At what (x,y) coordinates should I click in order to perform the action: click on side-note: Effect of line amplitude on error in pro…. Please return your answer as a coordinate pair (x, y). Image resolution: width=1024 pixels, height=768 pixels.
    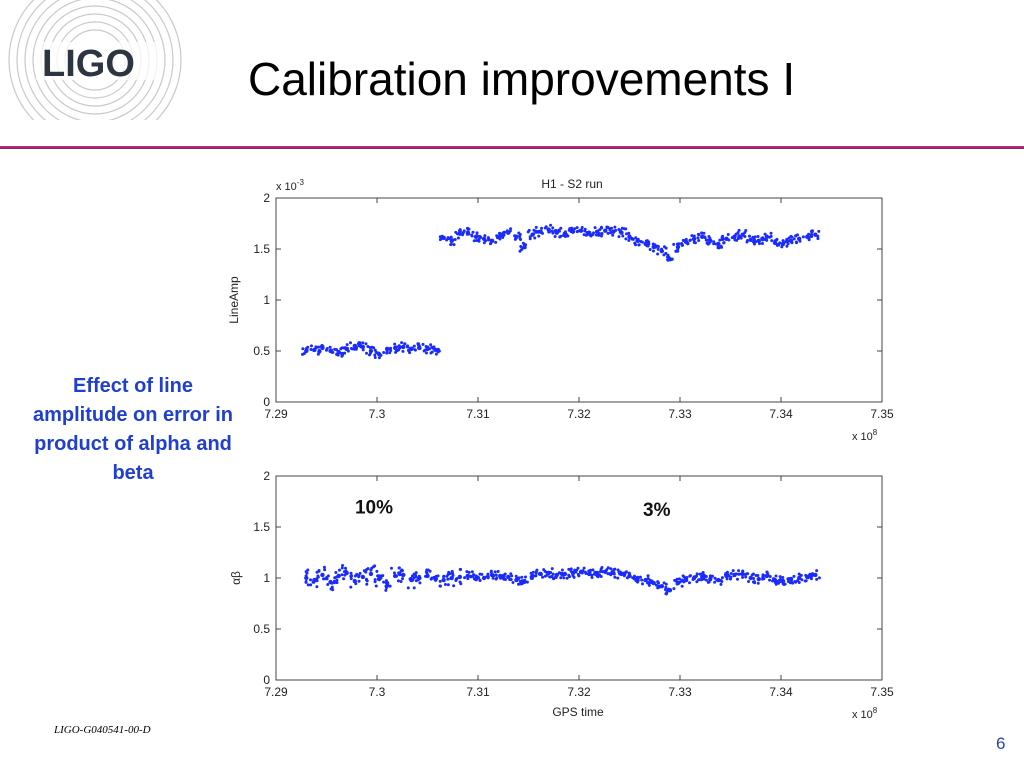
    Looking at the image, I should click on (133, 429).